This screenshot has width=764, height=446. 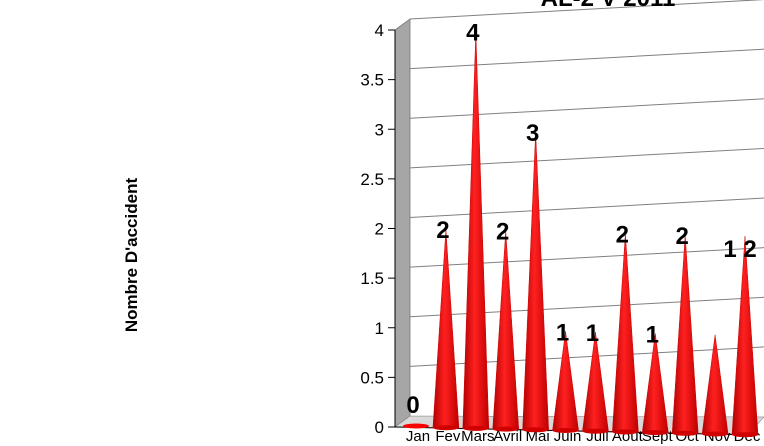 What do you see at coordinates (507, 436) in the screenshot?
I see `x-tick-label: Avril` at bounding box center [507, 436].